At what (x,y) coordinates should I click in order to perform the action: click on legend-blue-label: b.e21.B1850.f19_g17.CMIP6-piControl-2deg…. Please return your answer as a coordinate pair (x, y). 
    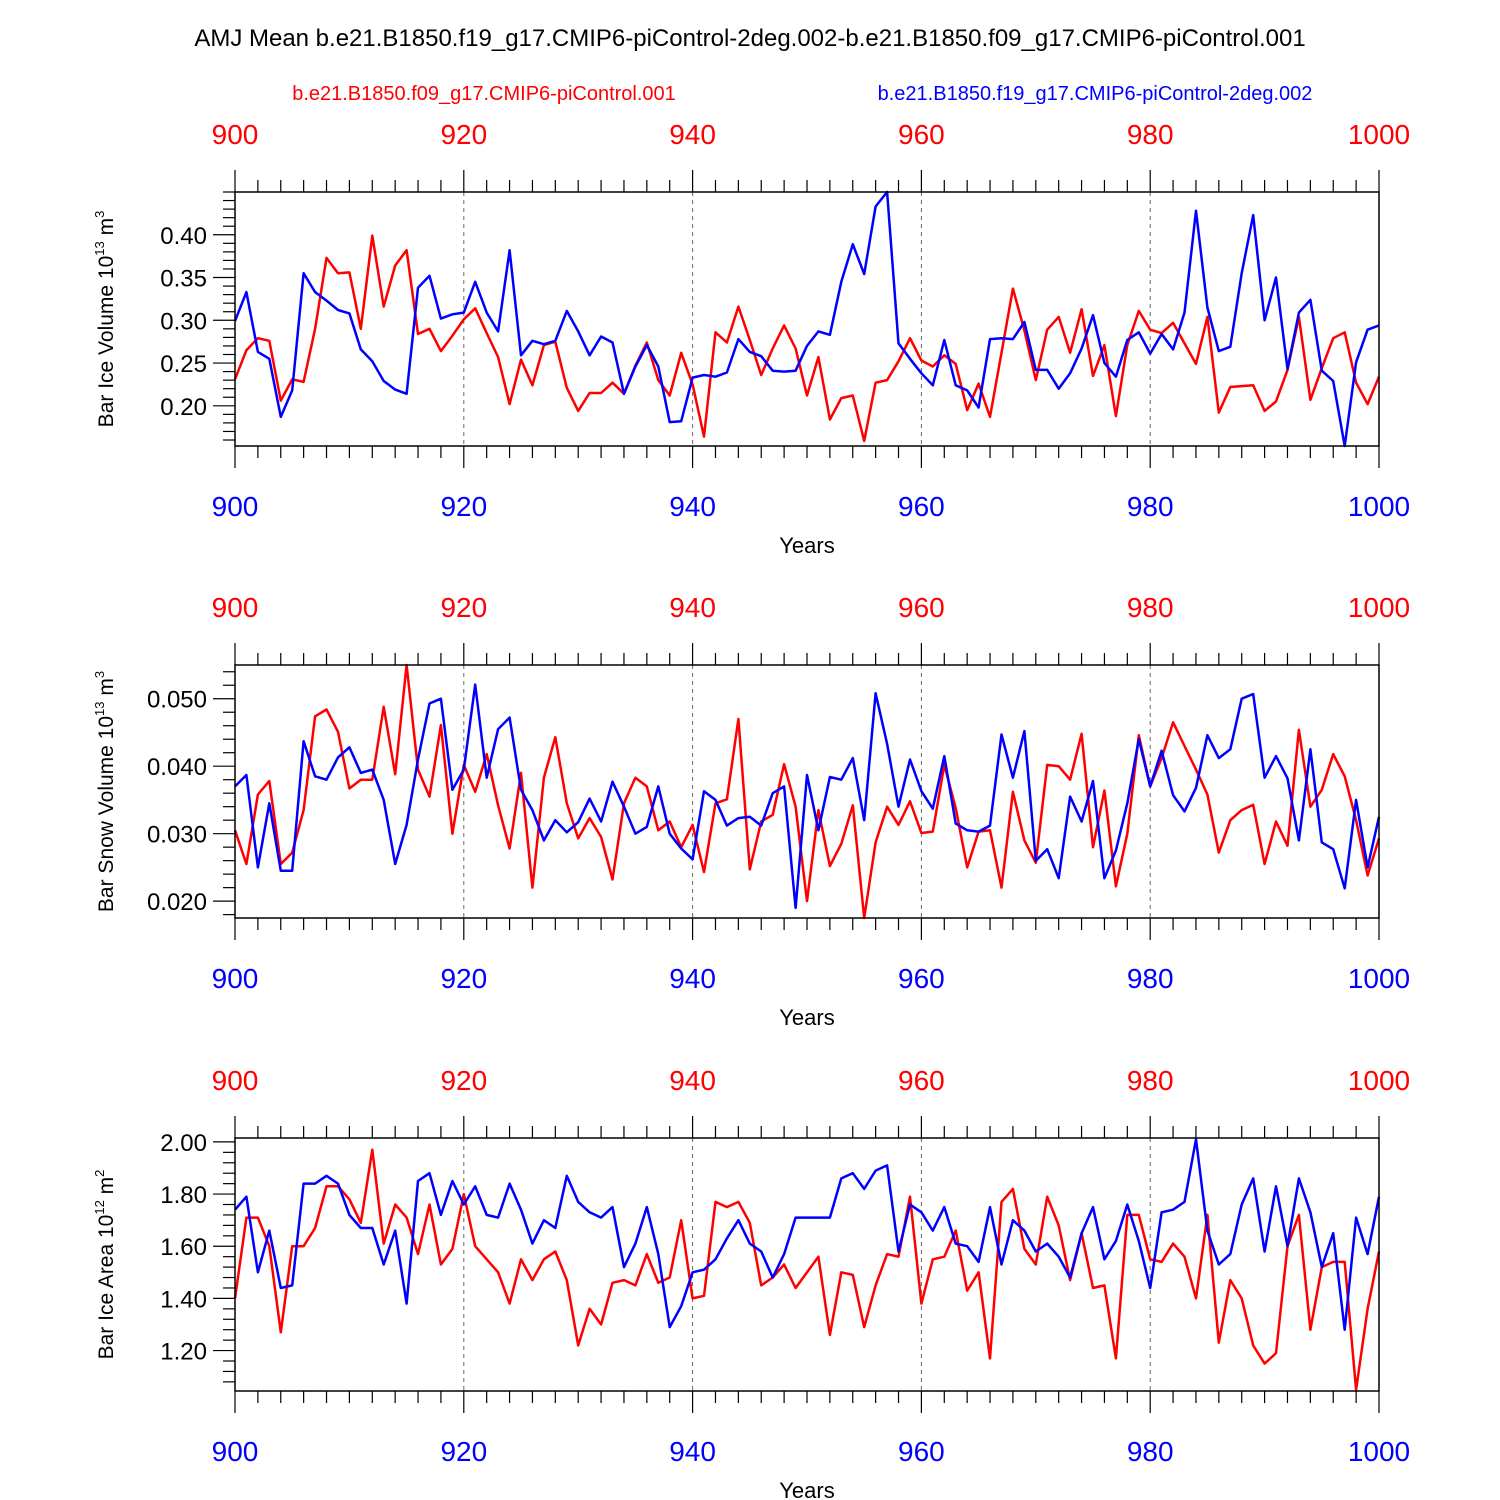
    Looking at the image, I should click on (1095, 94).